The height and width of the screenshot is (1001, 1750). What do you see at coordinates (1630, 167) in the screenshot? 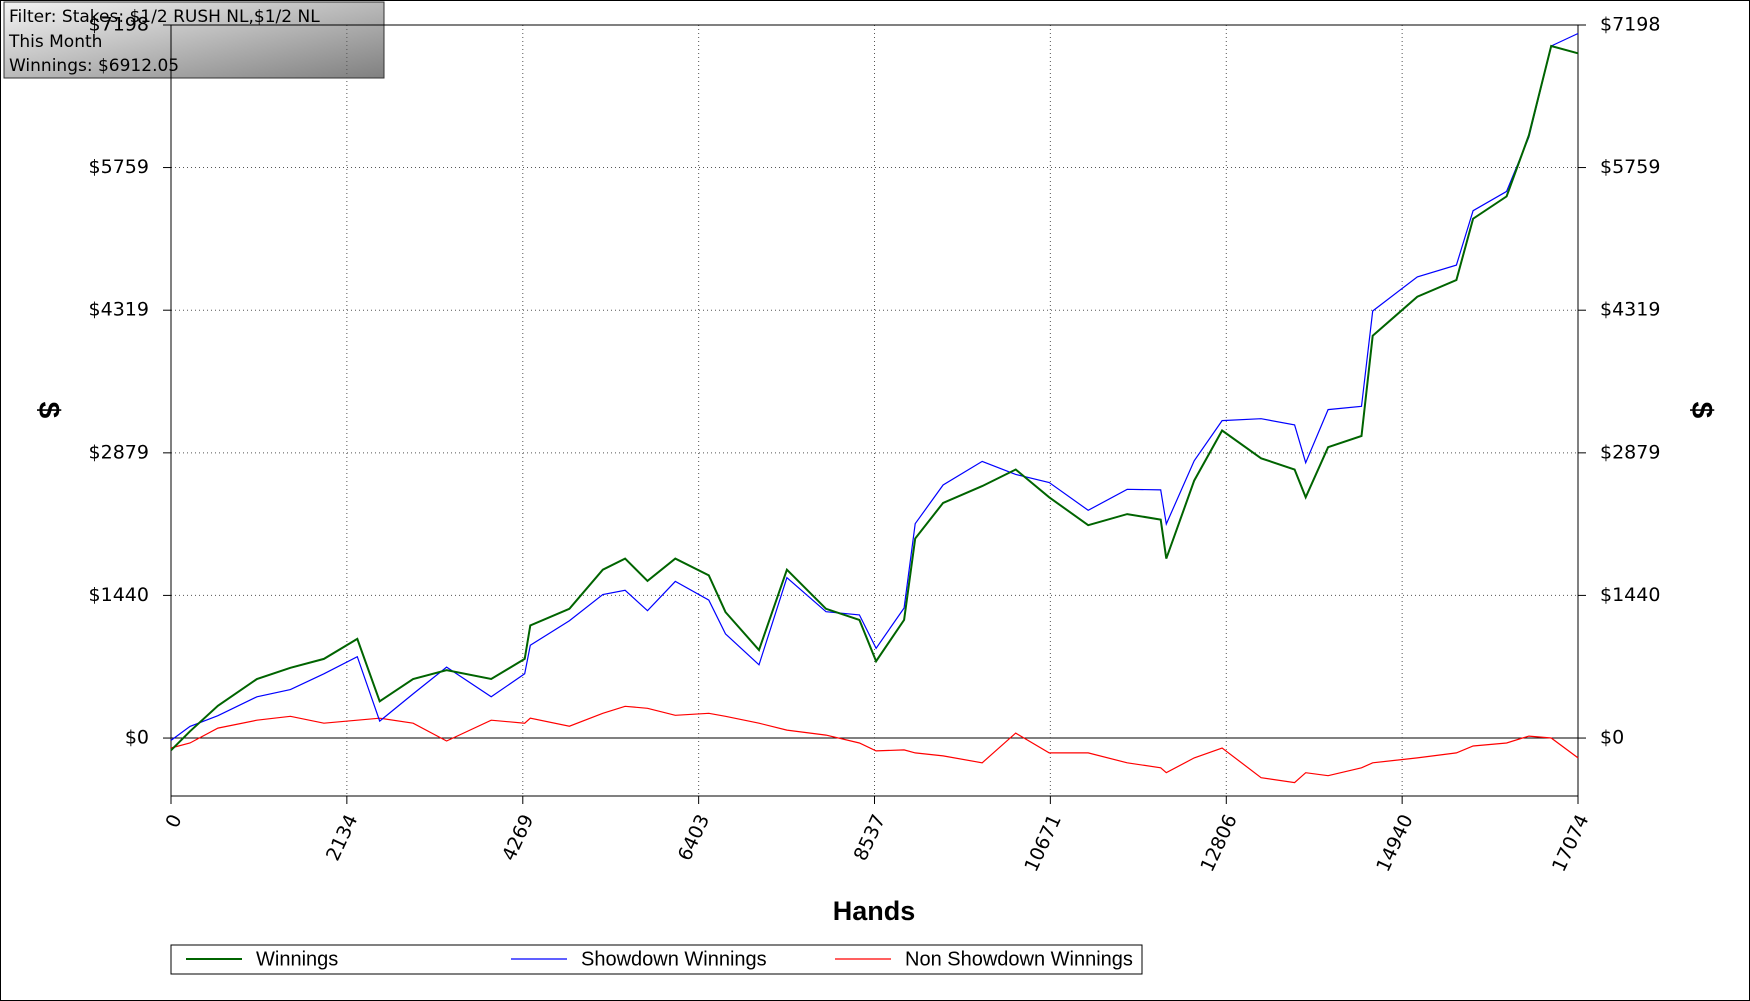
I see `y2-tick-label: $5759` at bounding box center [1630, 167].